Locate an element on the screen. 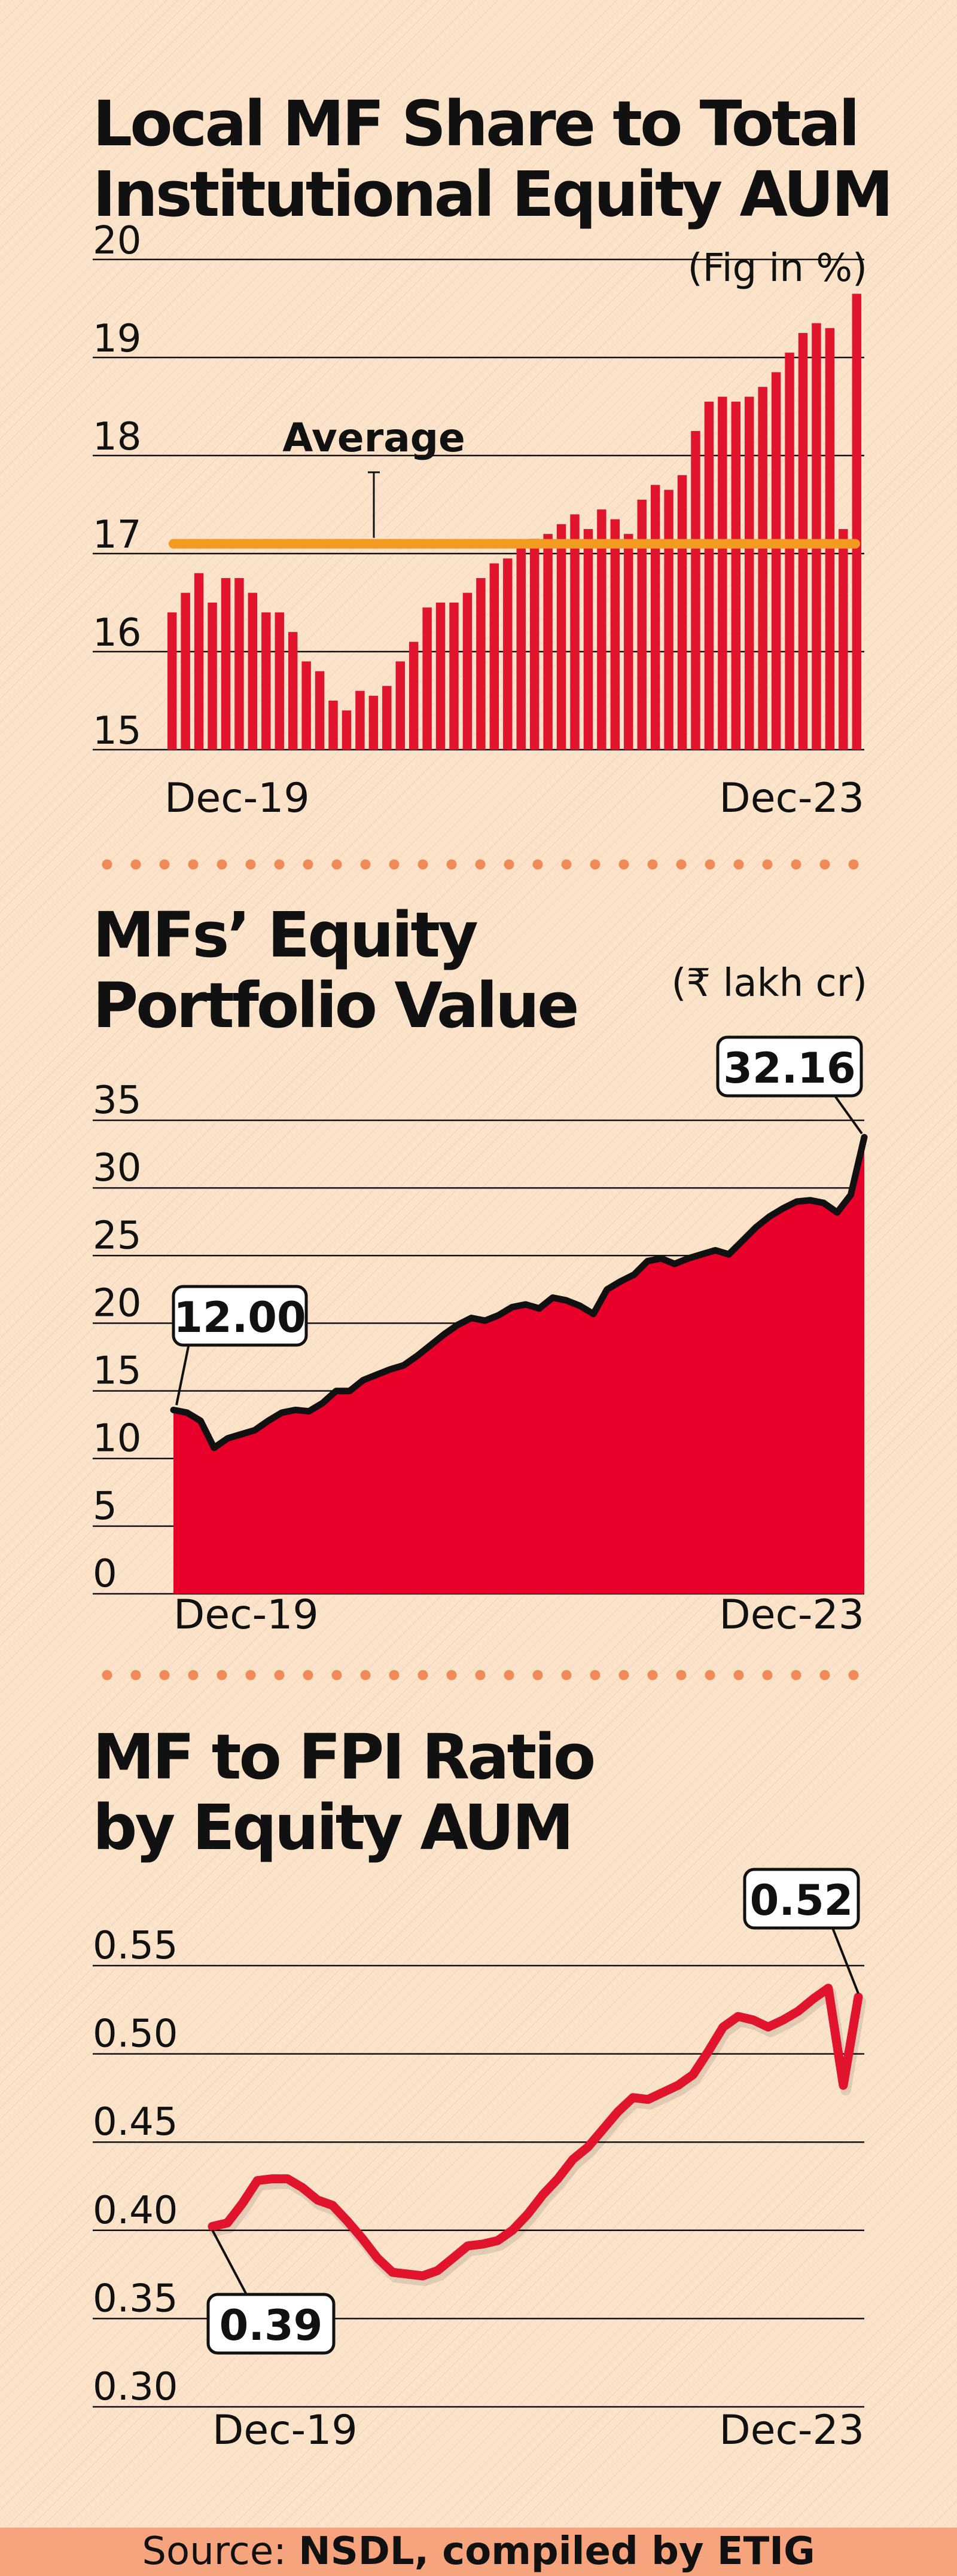 The width and height of the screenshot is (957, 2576). annotation-label: 12.00 is located at coordinates (239, 1318).